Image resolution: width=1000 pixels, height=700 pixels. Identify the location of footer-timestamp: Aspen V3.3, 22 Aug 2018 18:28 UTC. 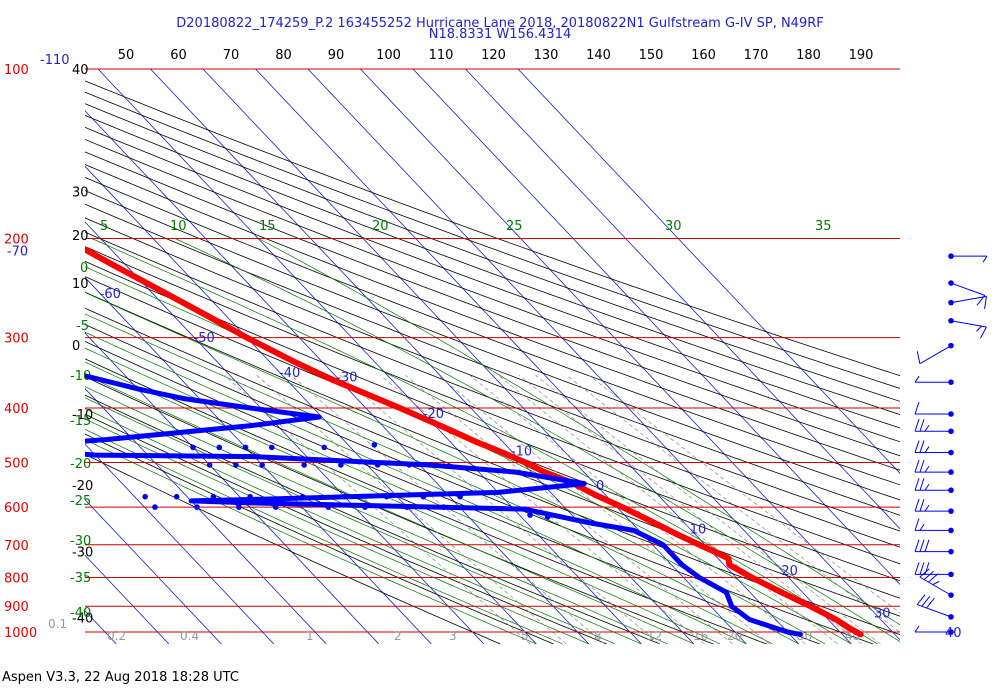
(120, 677).